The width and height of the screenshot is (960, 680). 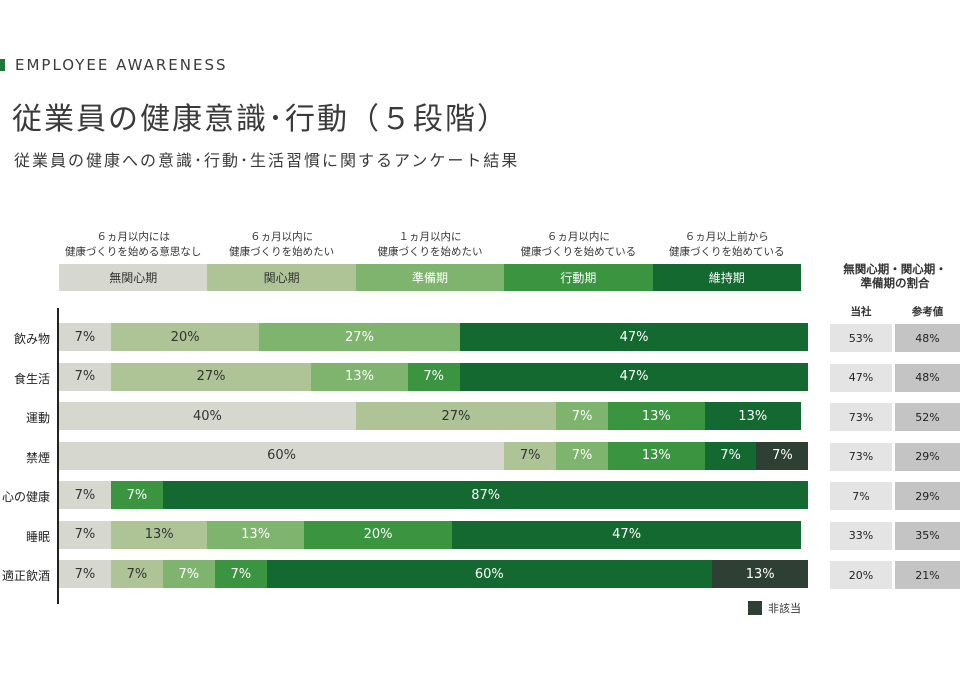 I want to click on side-col-own: 当社, so click(x=861, y=312).